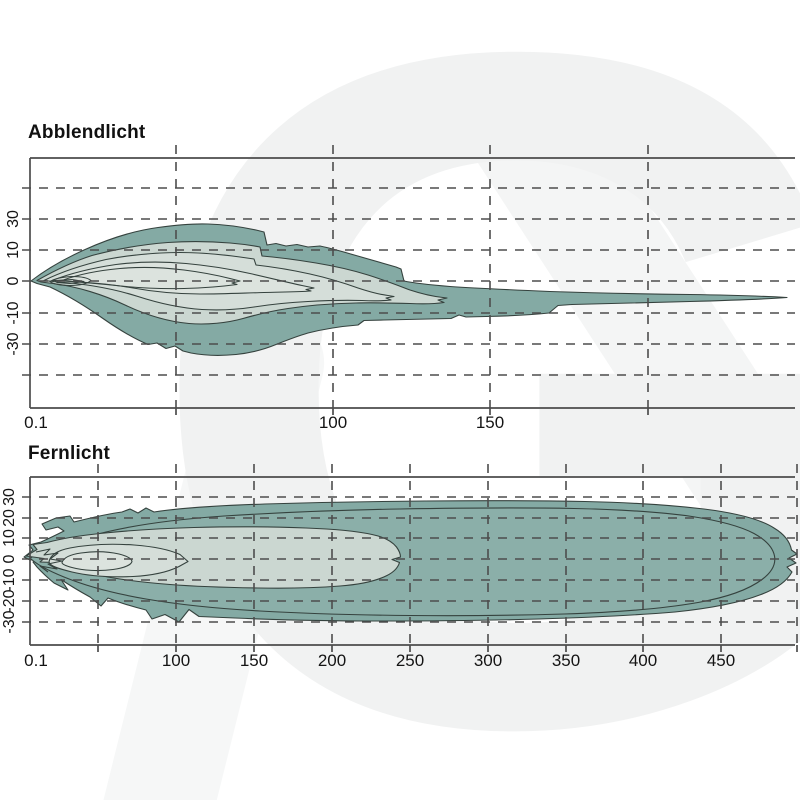 The image size is (800, 800). I want to click on fernlicht-contour-tip-detail, so click(49, 560).